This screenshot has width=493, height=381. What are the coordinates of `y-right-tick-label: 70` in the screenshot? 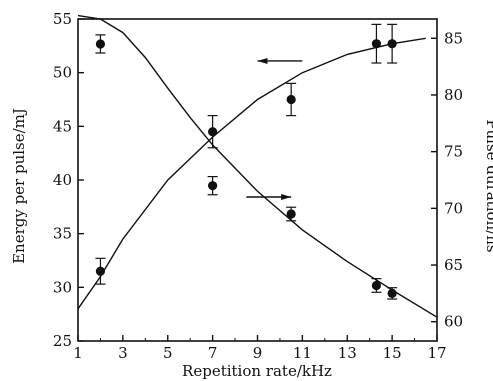 It's located at (453, 208).